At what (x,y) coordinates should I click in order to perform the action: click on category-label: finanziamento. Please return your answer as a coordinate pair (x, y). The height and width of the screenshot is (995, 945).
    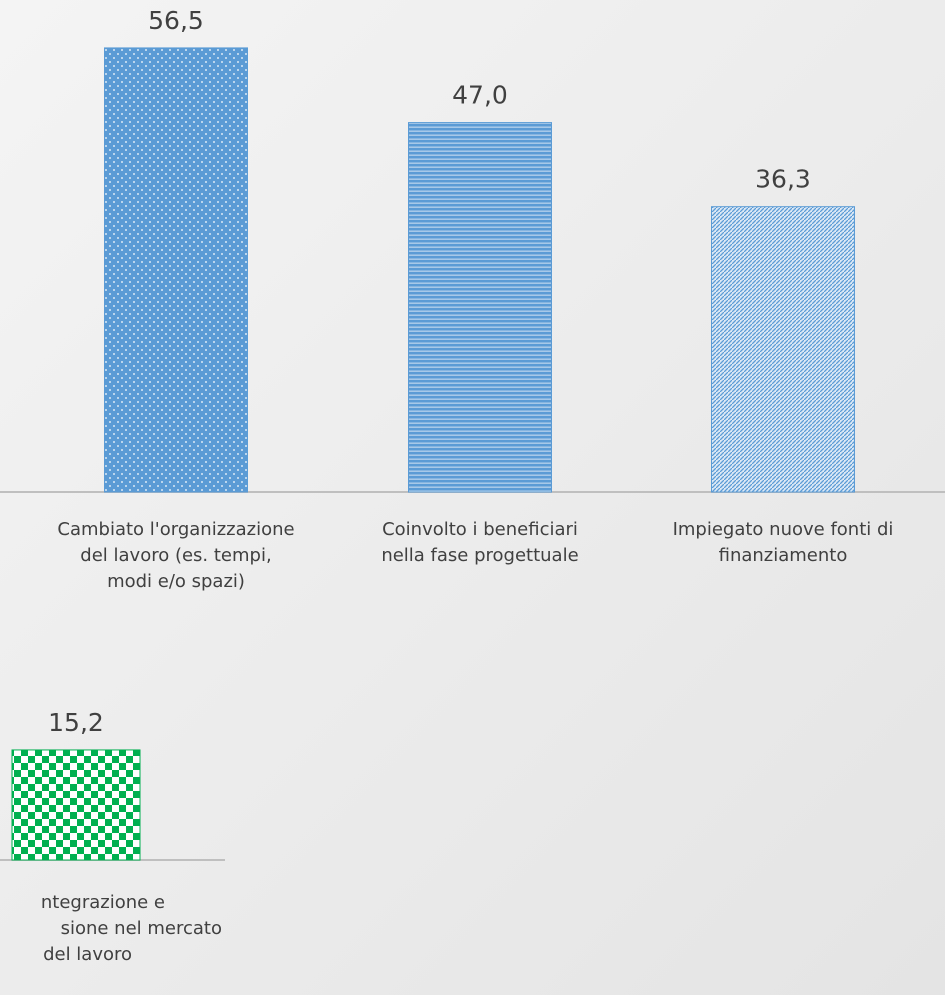
    Looking at the image, I should click on (783, 555).